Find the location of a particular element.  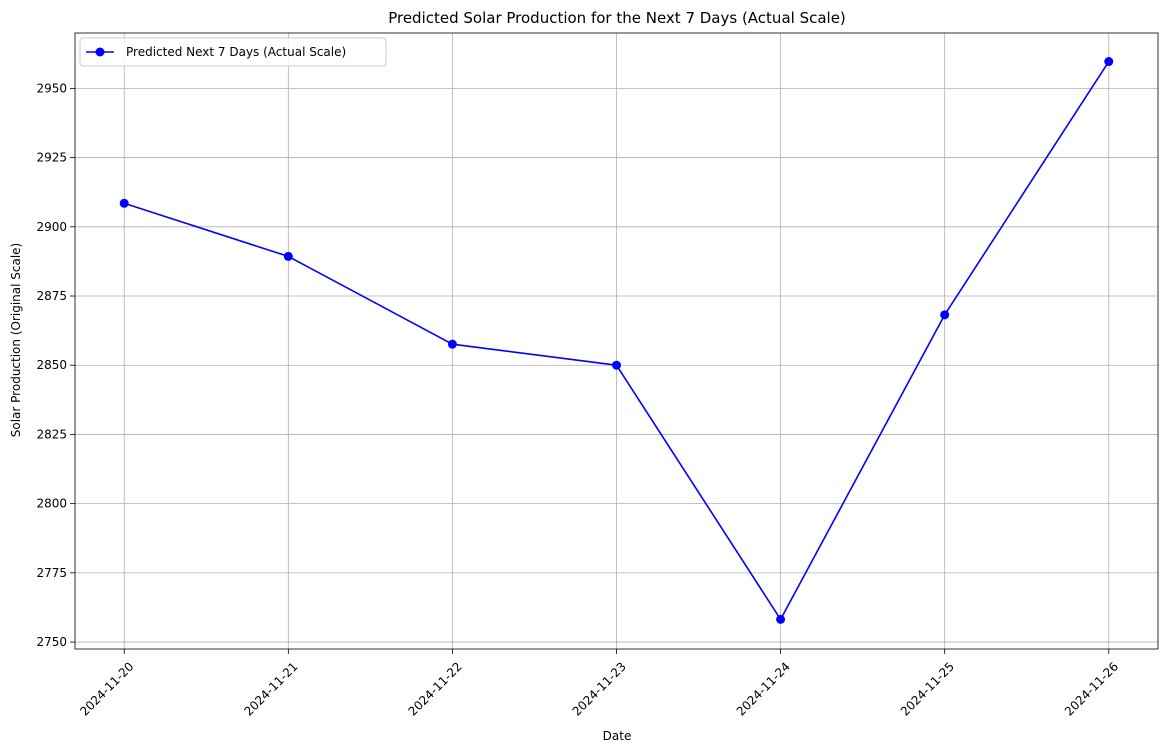

x-tick-label: 2024-11-23 is located at coordinates (599, 688).